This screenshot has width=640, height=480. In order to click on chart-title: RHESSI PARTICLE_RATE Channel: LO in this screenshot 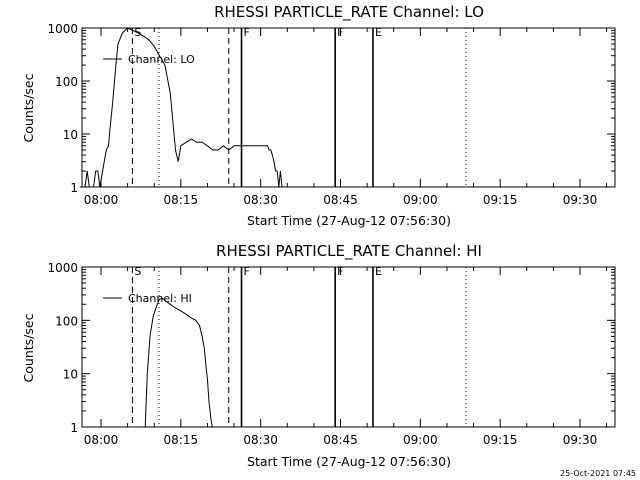, I will do `click(349, 12)`.